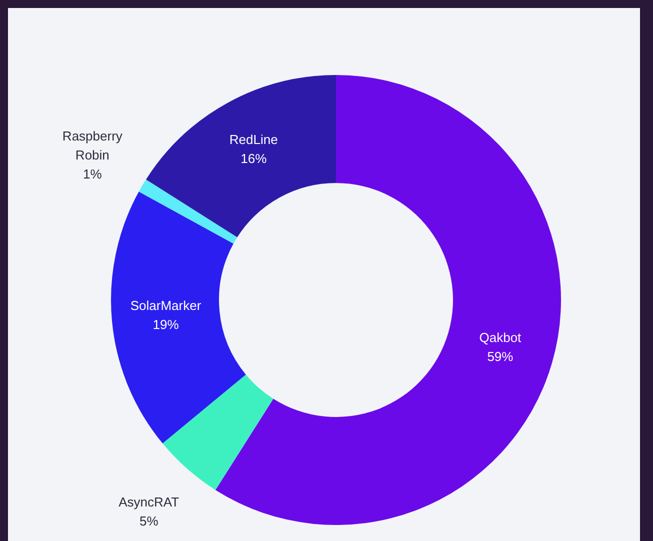 Image resolution: width=653 pixels, height=541 pixels. What do you see at coordinates (253, 140) in the screenshot?
I see `slice-label: RedLine` at bounding box center [253, 140].